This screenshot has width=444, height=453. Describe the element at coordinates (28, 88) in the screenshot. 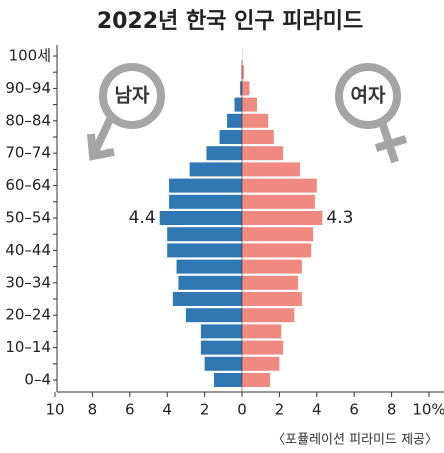

I see `y-tick-label: 90–94` at that location.